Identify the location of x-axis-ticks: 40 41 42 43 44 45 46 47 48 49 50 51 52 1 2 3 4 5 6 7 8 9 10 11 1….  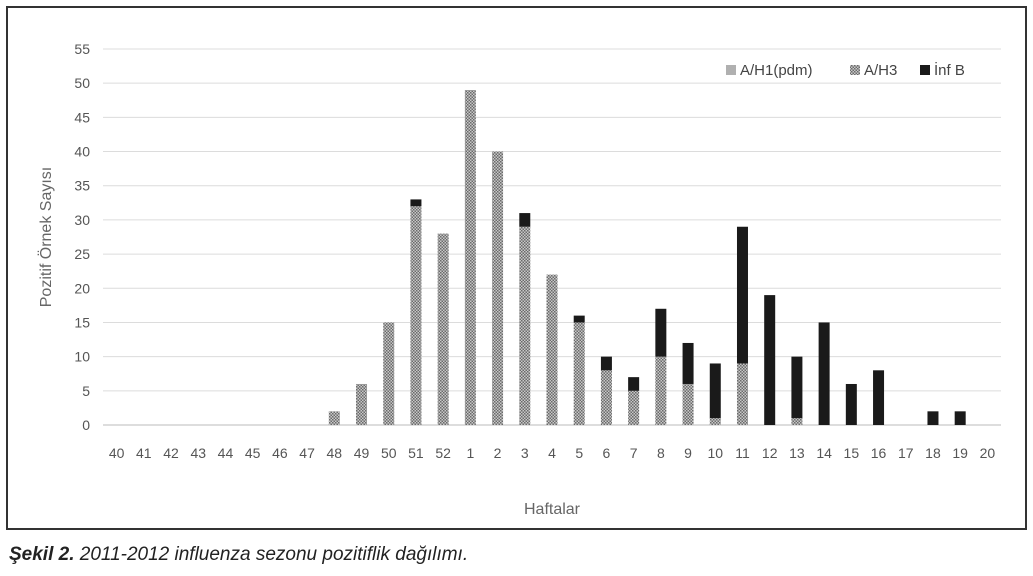
(552, 453).